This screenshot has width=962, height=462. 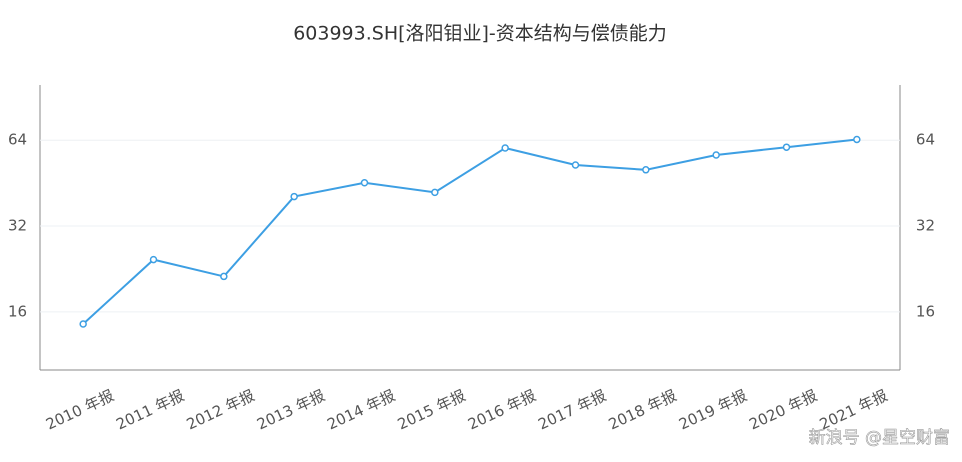 I want to click on chart-title: 603993.SH[洛阳钼业]-资本结构与偿债能力, so click(x=480, y=34).